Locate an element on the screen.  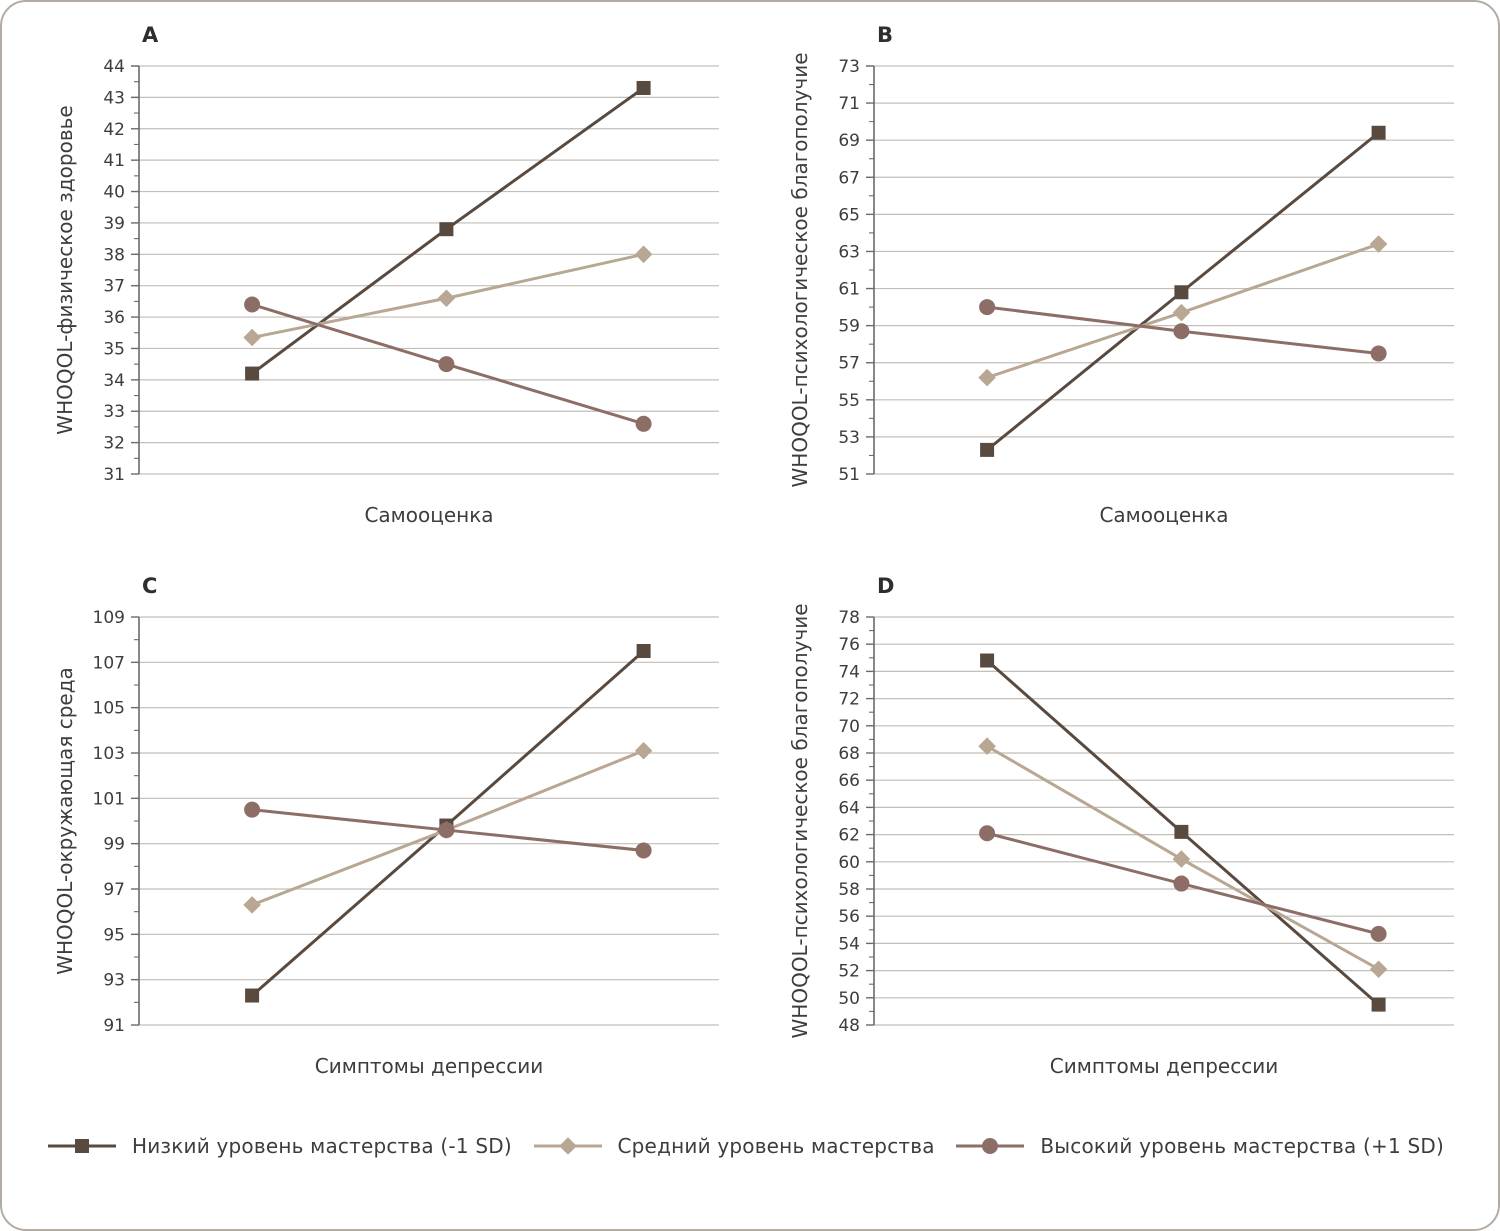
svg-text: 38 is located at coordinates (114, 255).